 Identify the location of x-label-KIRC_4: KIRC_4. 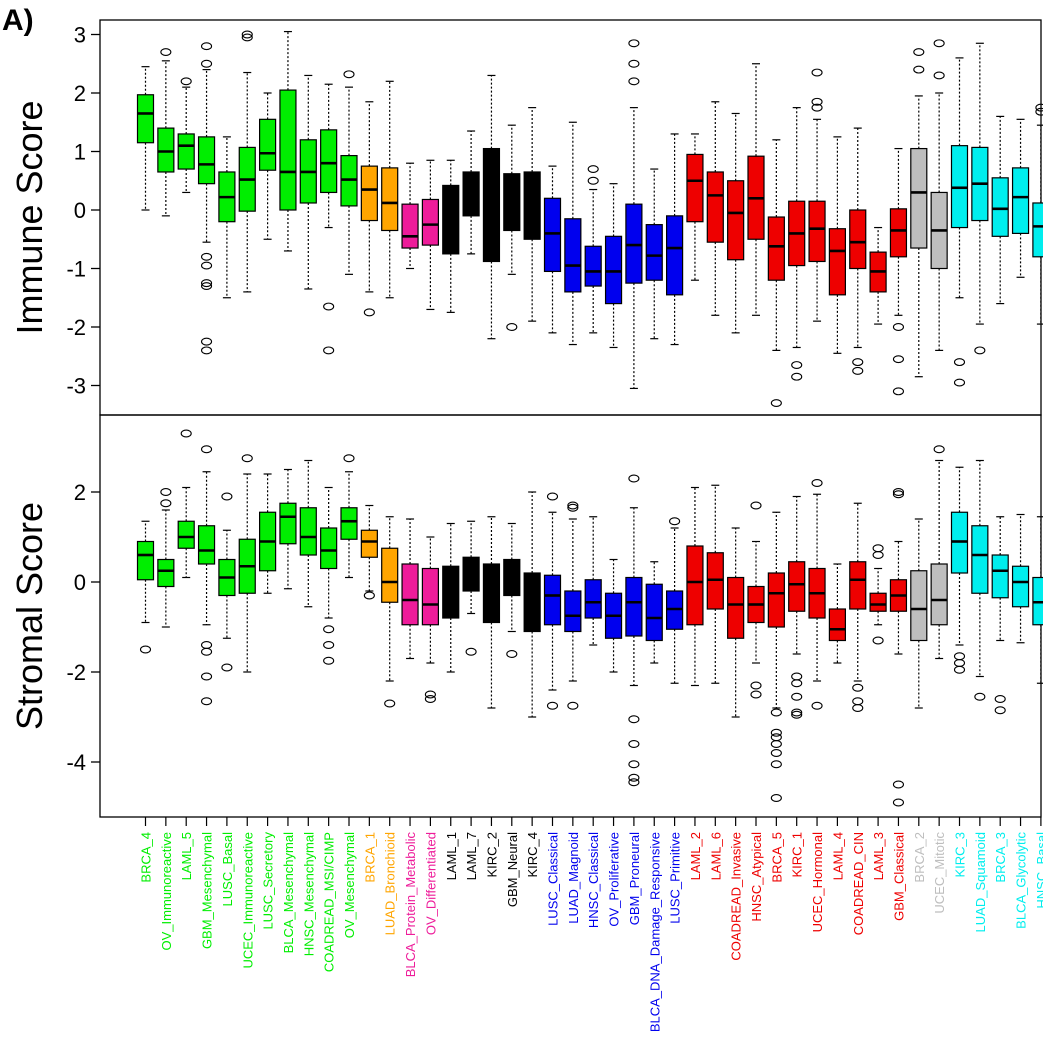
(532, 855).